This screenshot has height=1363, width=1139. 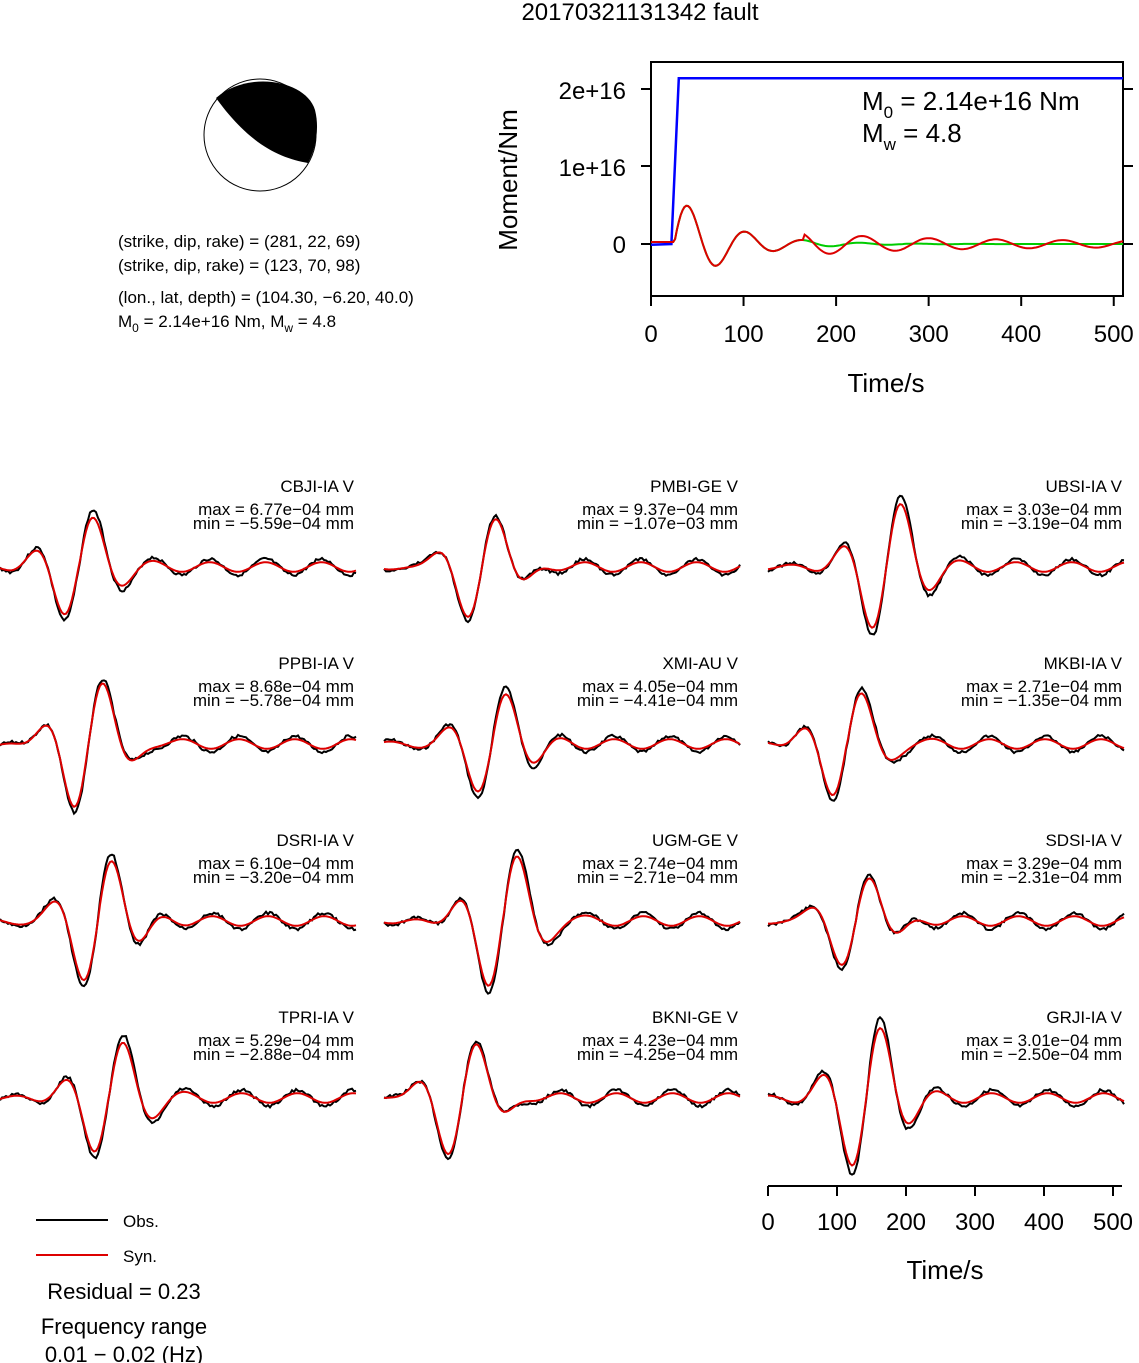 What do you see at coordinates (276, 863) in the screenshot?
I see `station-max: max = 6.10e−04 mm` at bounding box center [276, 863].